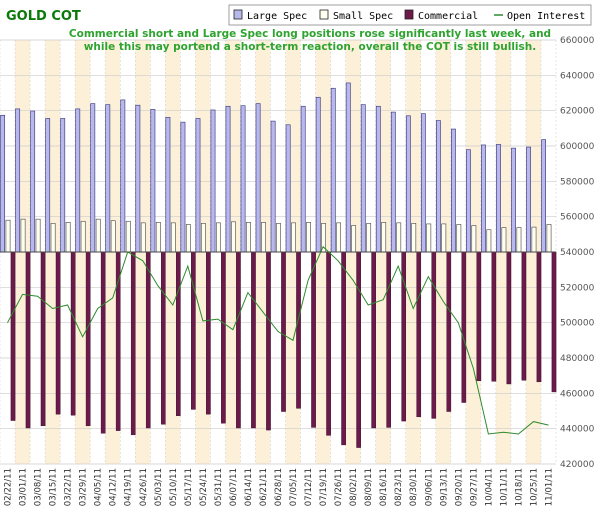  Describe the element at coordinates (39, 487) in the screenshot. I see `x-tick-label: 03/08/11` at that location.